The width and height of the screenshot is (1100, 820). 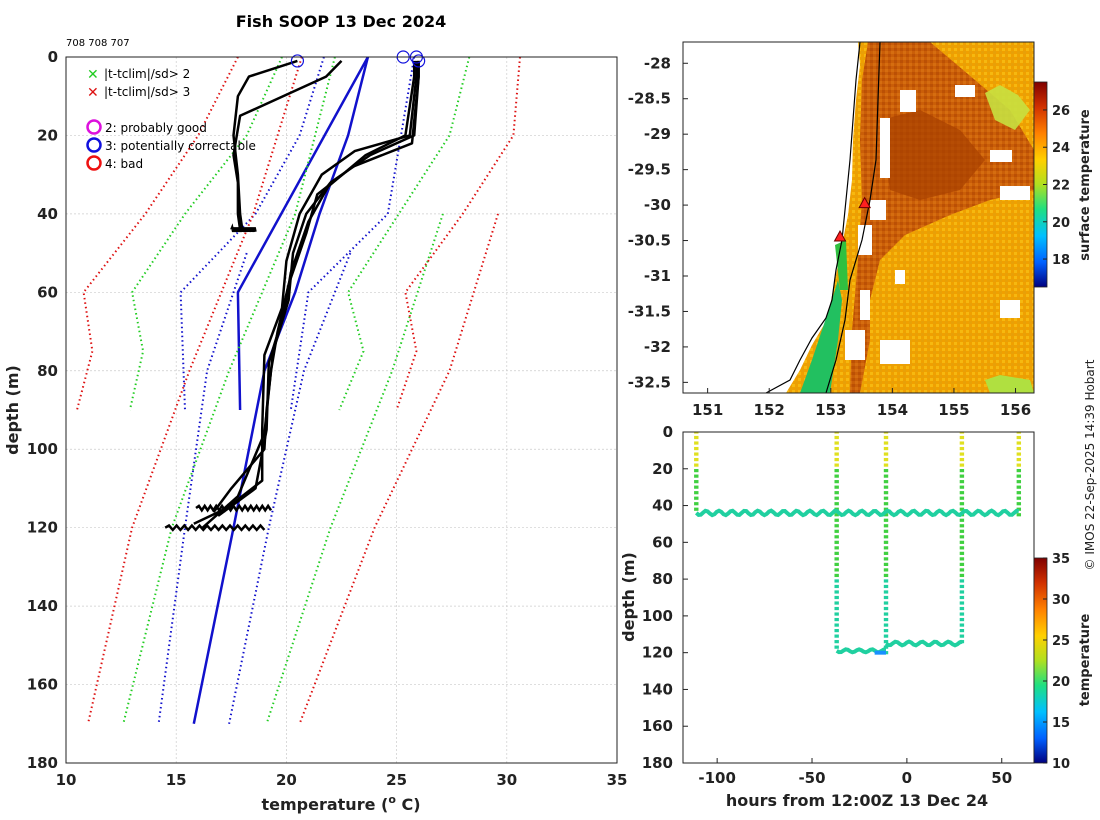 What do you see at coordinates (937, 224) in the screenshot?
I see `cloud-mask-gaps` at bounding box center [937, 224].